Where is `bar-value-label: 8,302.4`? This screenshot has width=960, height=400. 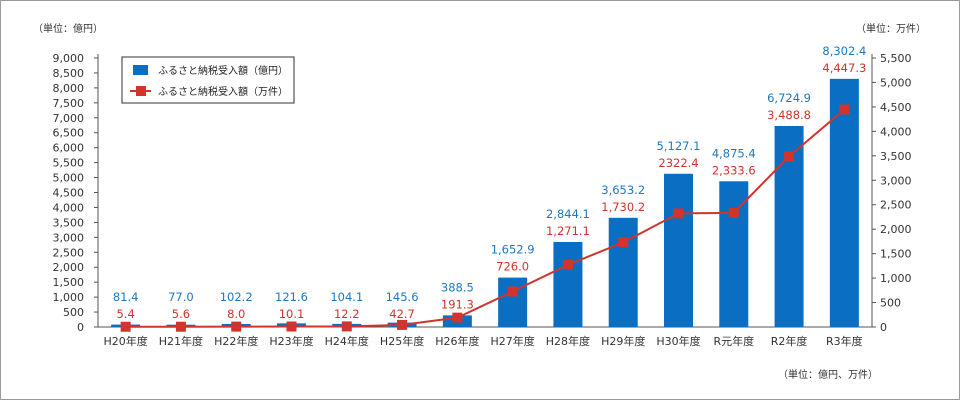 bar-value-label: 8,302.4 is located at coordinates (844, 51).